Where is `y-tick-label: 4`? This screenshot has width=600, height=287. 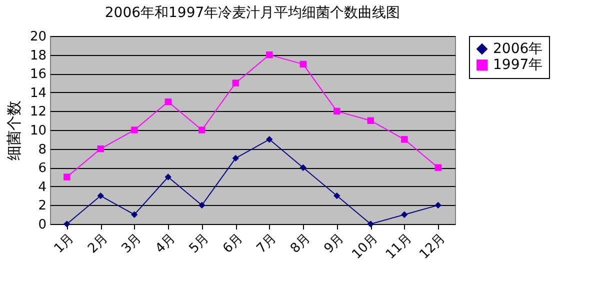
y-tick-label: 4 is located at coordinates (42, 187).